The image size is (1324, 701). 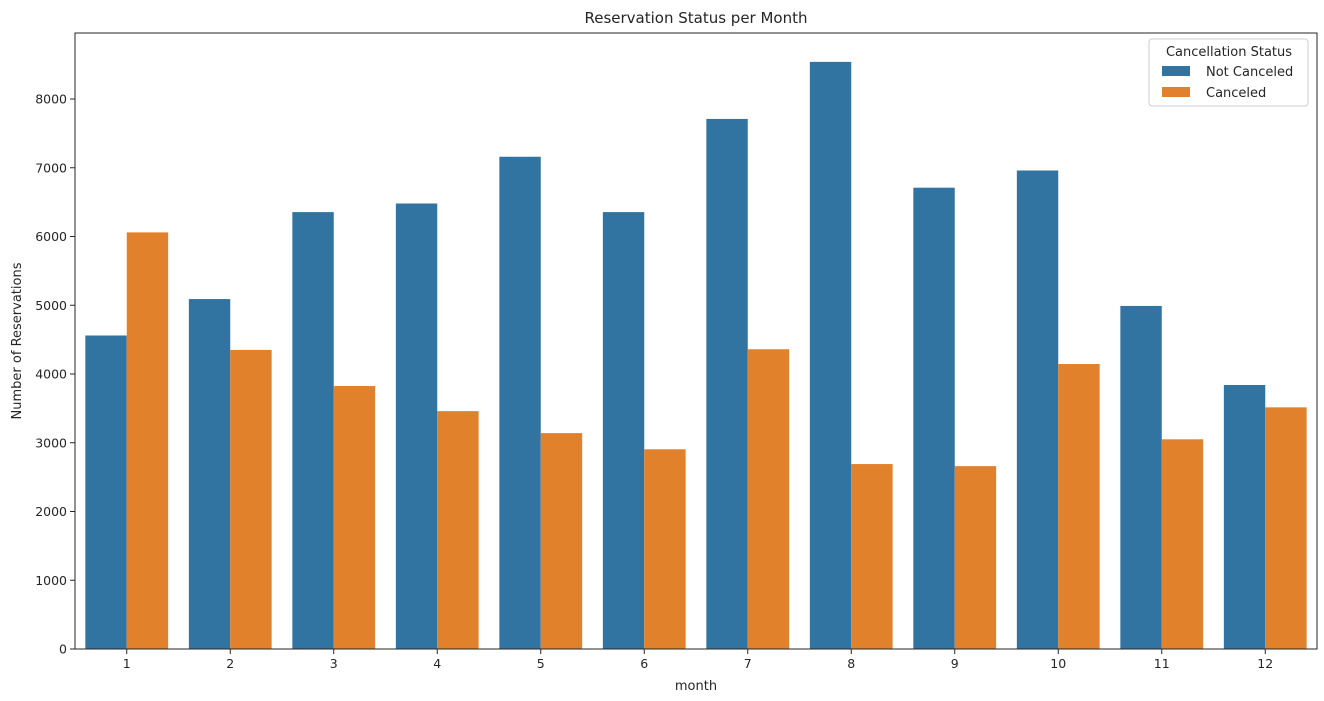 I want to click on legend-label-canceled: Canceled, so click(x=1236, y=93).